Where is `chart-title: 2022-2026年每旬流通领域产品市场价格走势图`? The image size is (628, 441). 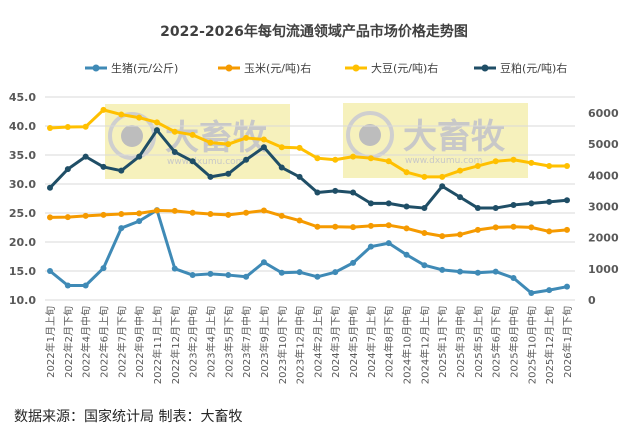 chart-title: 2022-2026年每旬流通领域产品市场价格走势图 is located at coordinates (314, 31).